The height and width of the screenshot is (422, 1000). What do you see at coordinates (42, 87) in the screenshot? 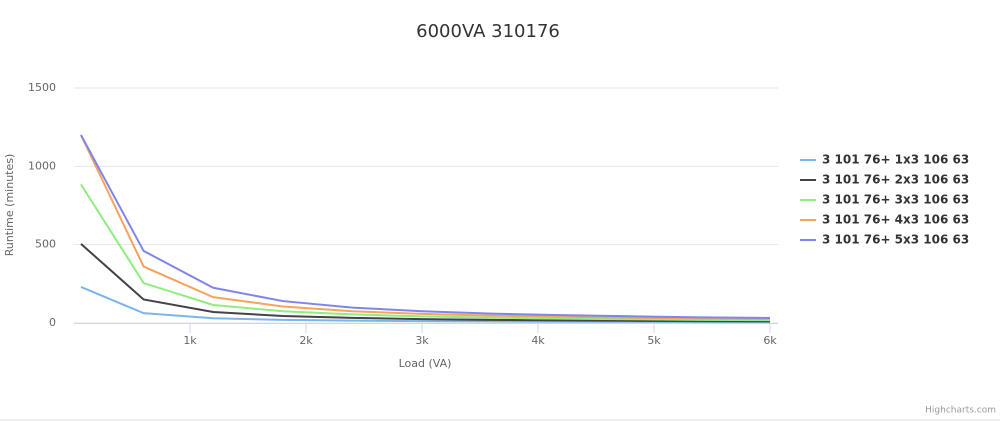
I see `y-tick-label: 1500` at bounding box center [42, 87].